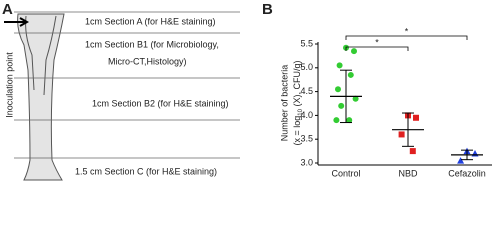  I want to click on x-tick-label: Control, so click(345, 173).